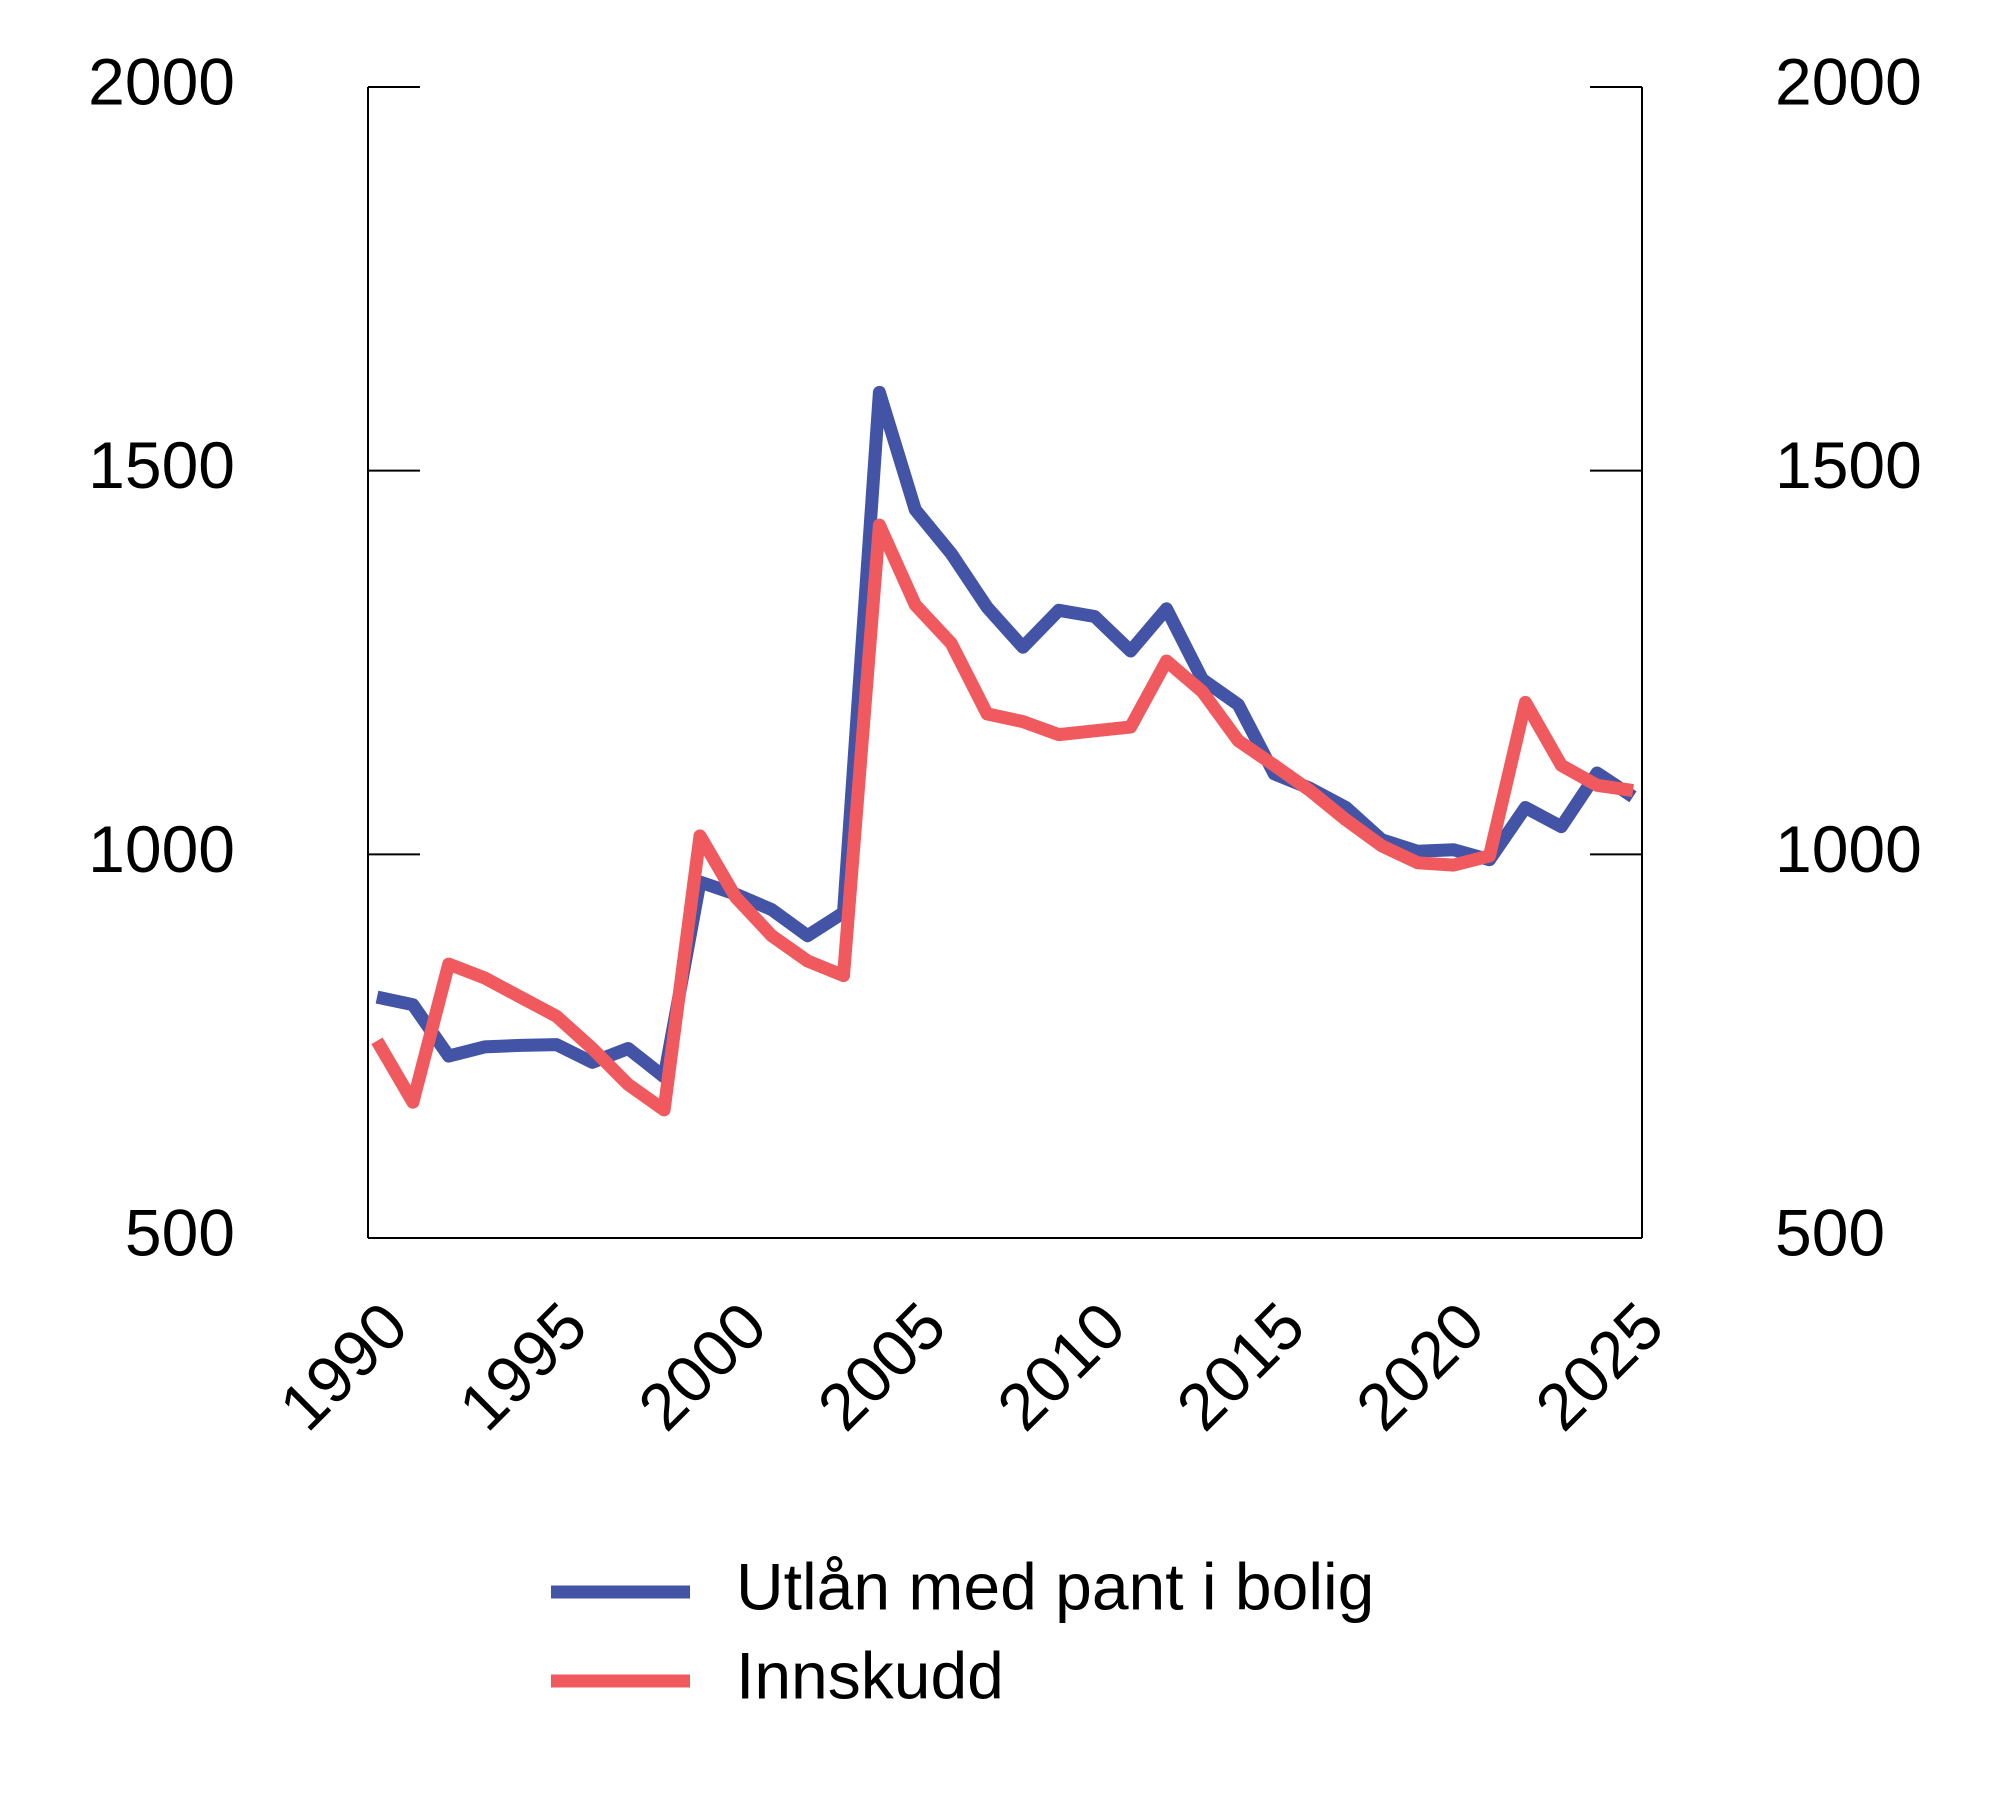 This screenshot has height=1816, width=2000. What do you see at coordinates (870, 1675) in the screenshot?
I see `legend-label: Innskudd` at bounding box center [870, 1675].